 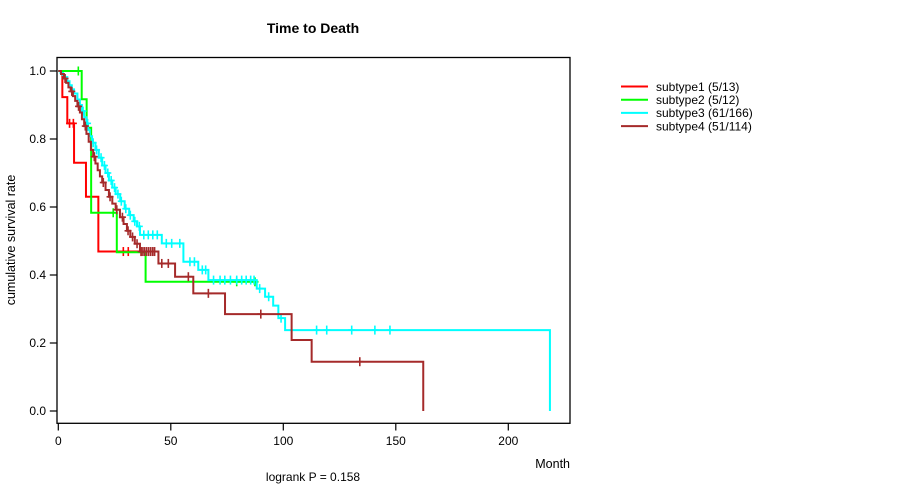 I want to click on curve-subtype2, so click(x=158, y=176).